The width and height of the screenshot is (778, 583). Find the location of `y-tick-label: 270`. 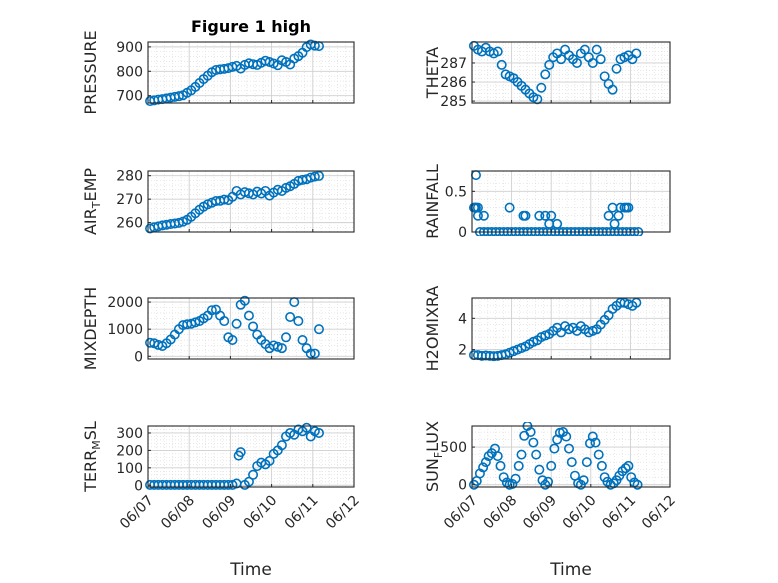

y-tick-label: 270 is located at coordinates (129, 200).